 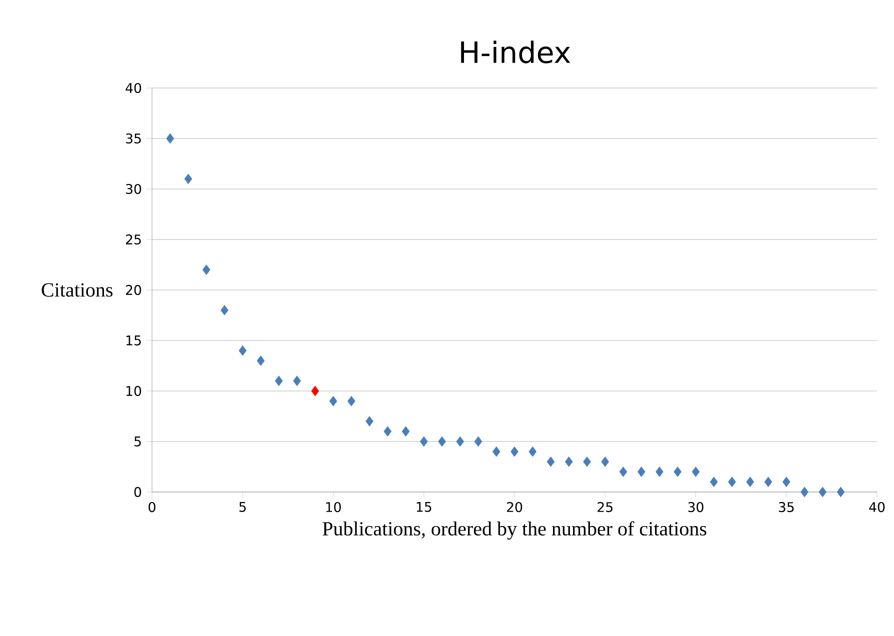 I want to click on x-tick-label: 25, so click(x=605, y=507).